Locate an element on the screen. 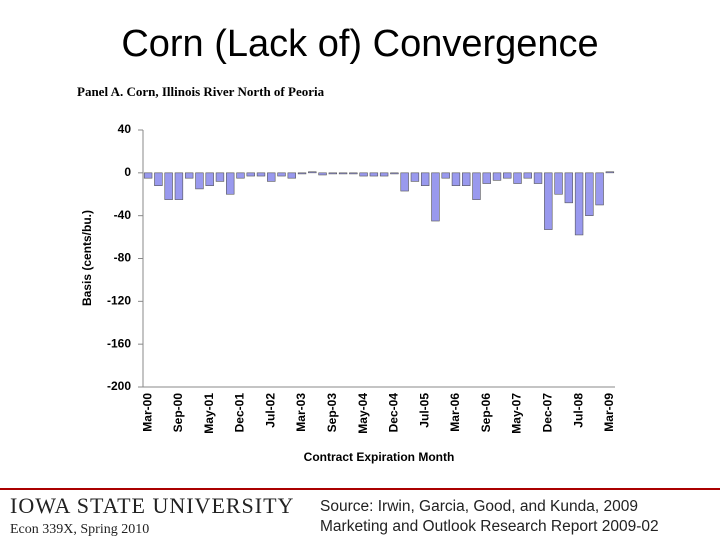  y-tick-label: -80 is located at coordinates (123, 258).